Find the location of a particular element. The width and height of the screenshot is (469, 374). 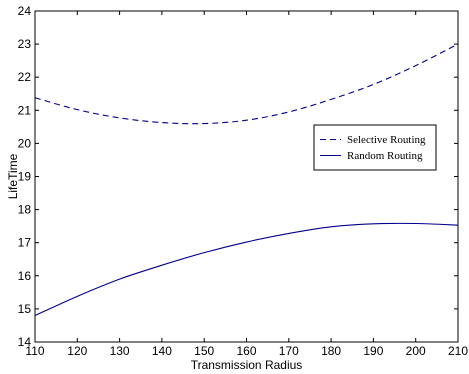

legend: Selective Routing Random Routing is located at coordinates (375, 147).